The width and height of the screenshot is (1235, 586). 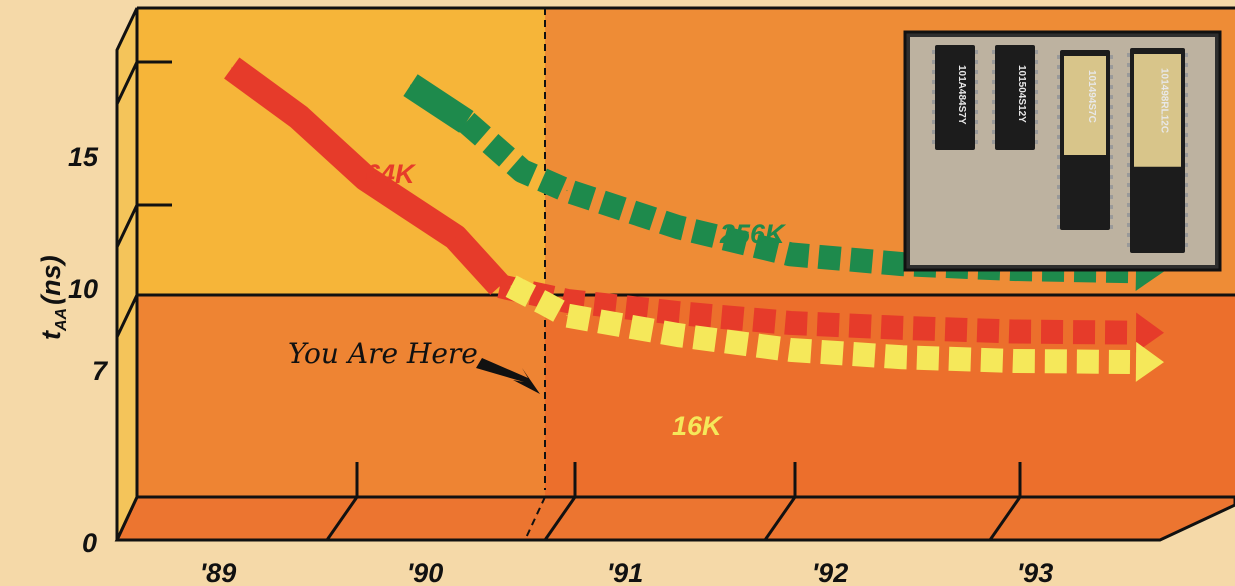 I want to click on you-are-here-annotation: You Are Here, so click(x=383, y=353).